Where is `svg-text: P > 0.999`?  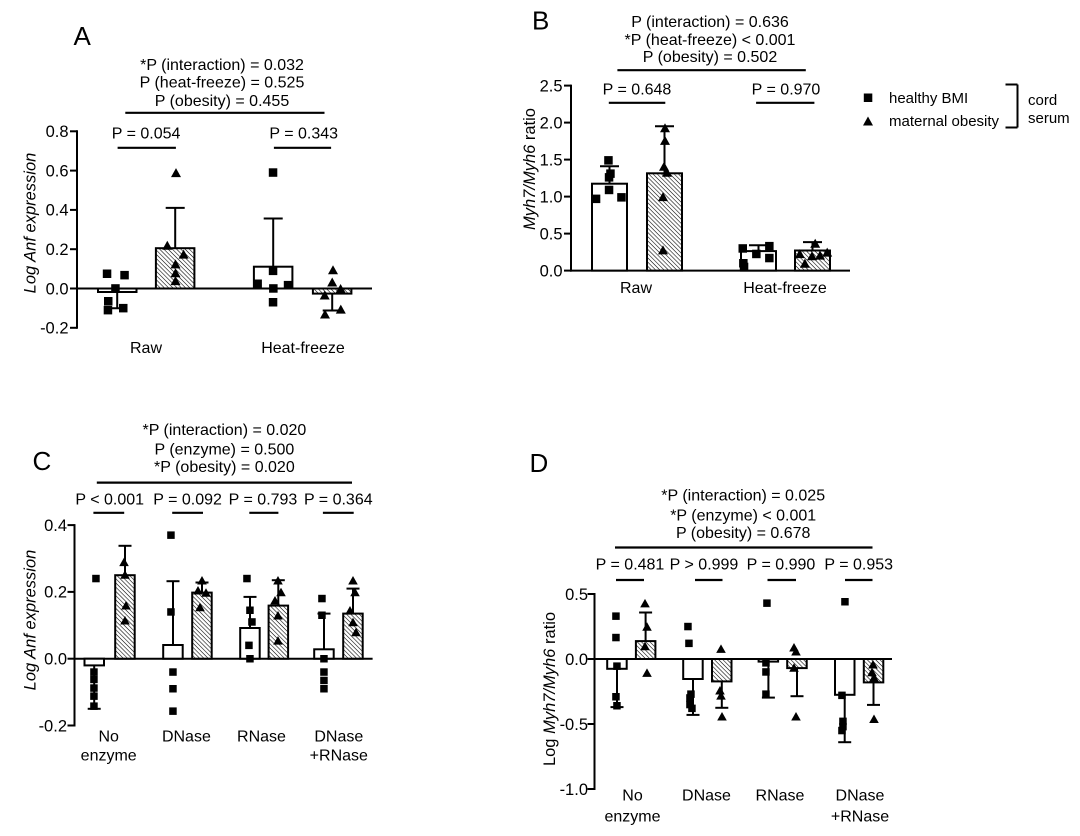 svg-text: P > 0.999 is located at coordinates (704, 565).